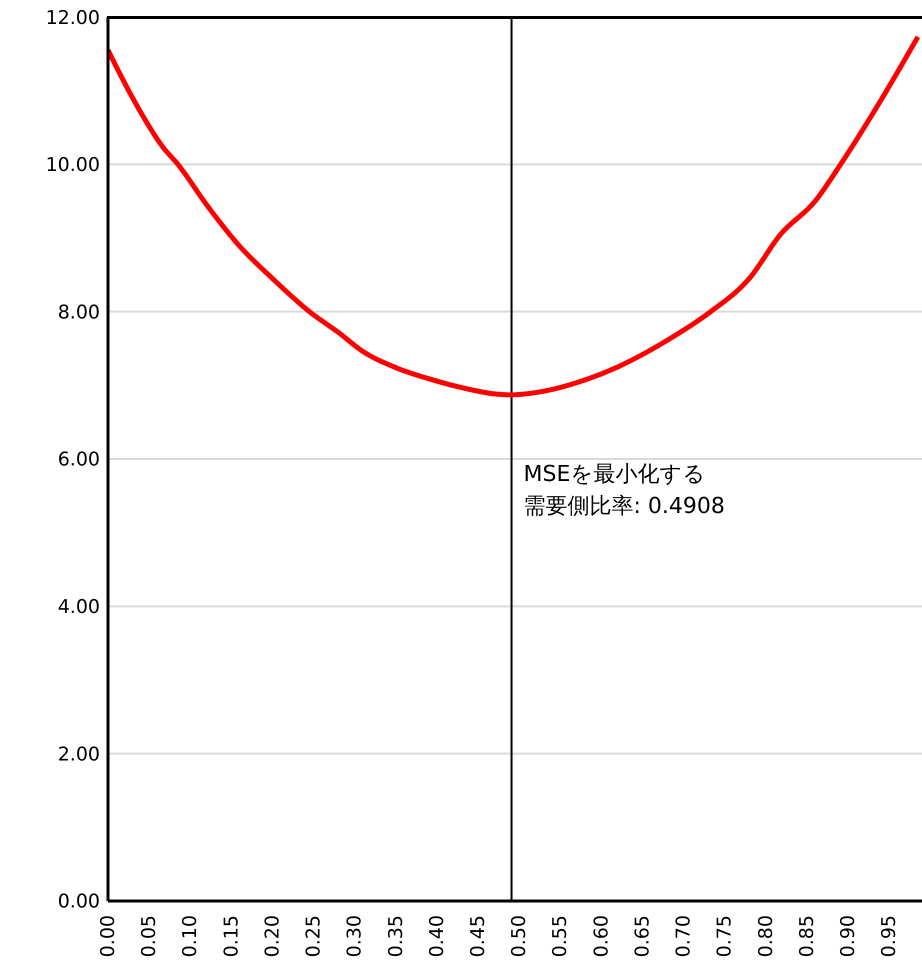  I want to click on x-tick-label: 0.05, so click(149, 936).